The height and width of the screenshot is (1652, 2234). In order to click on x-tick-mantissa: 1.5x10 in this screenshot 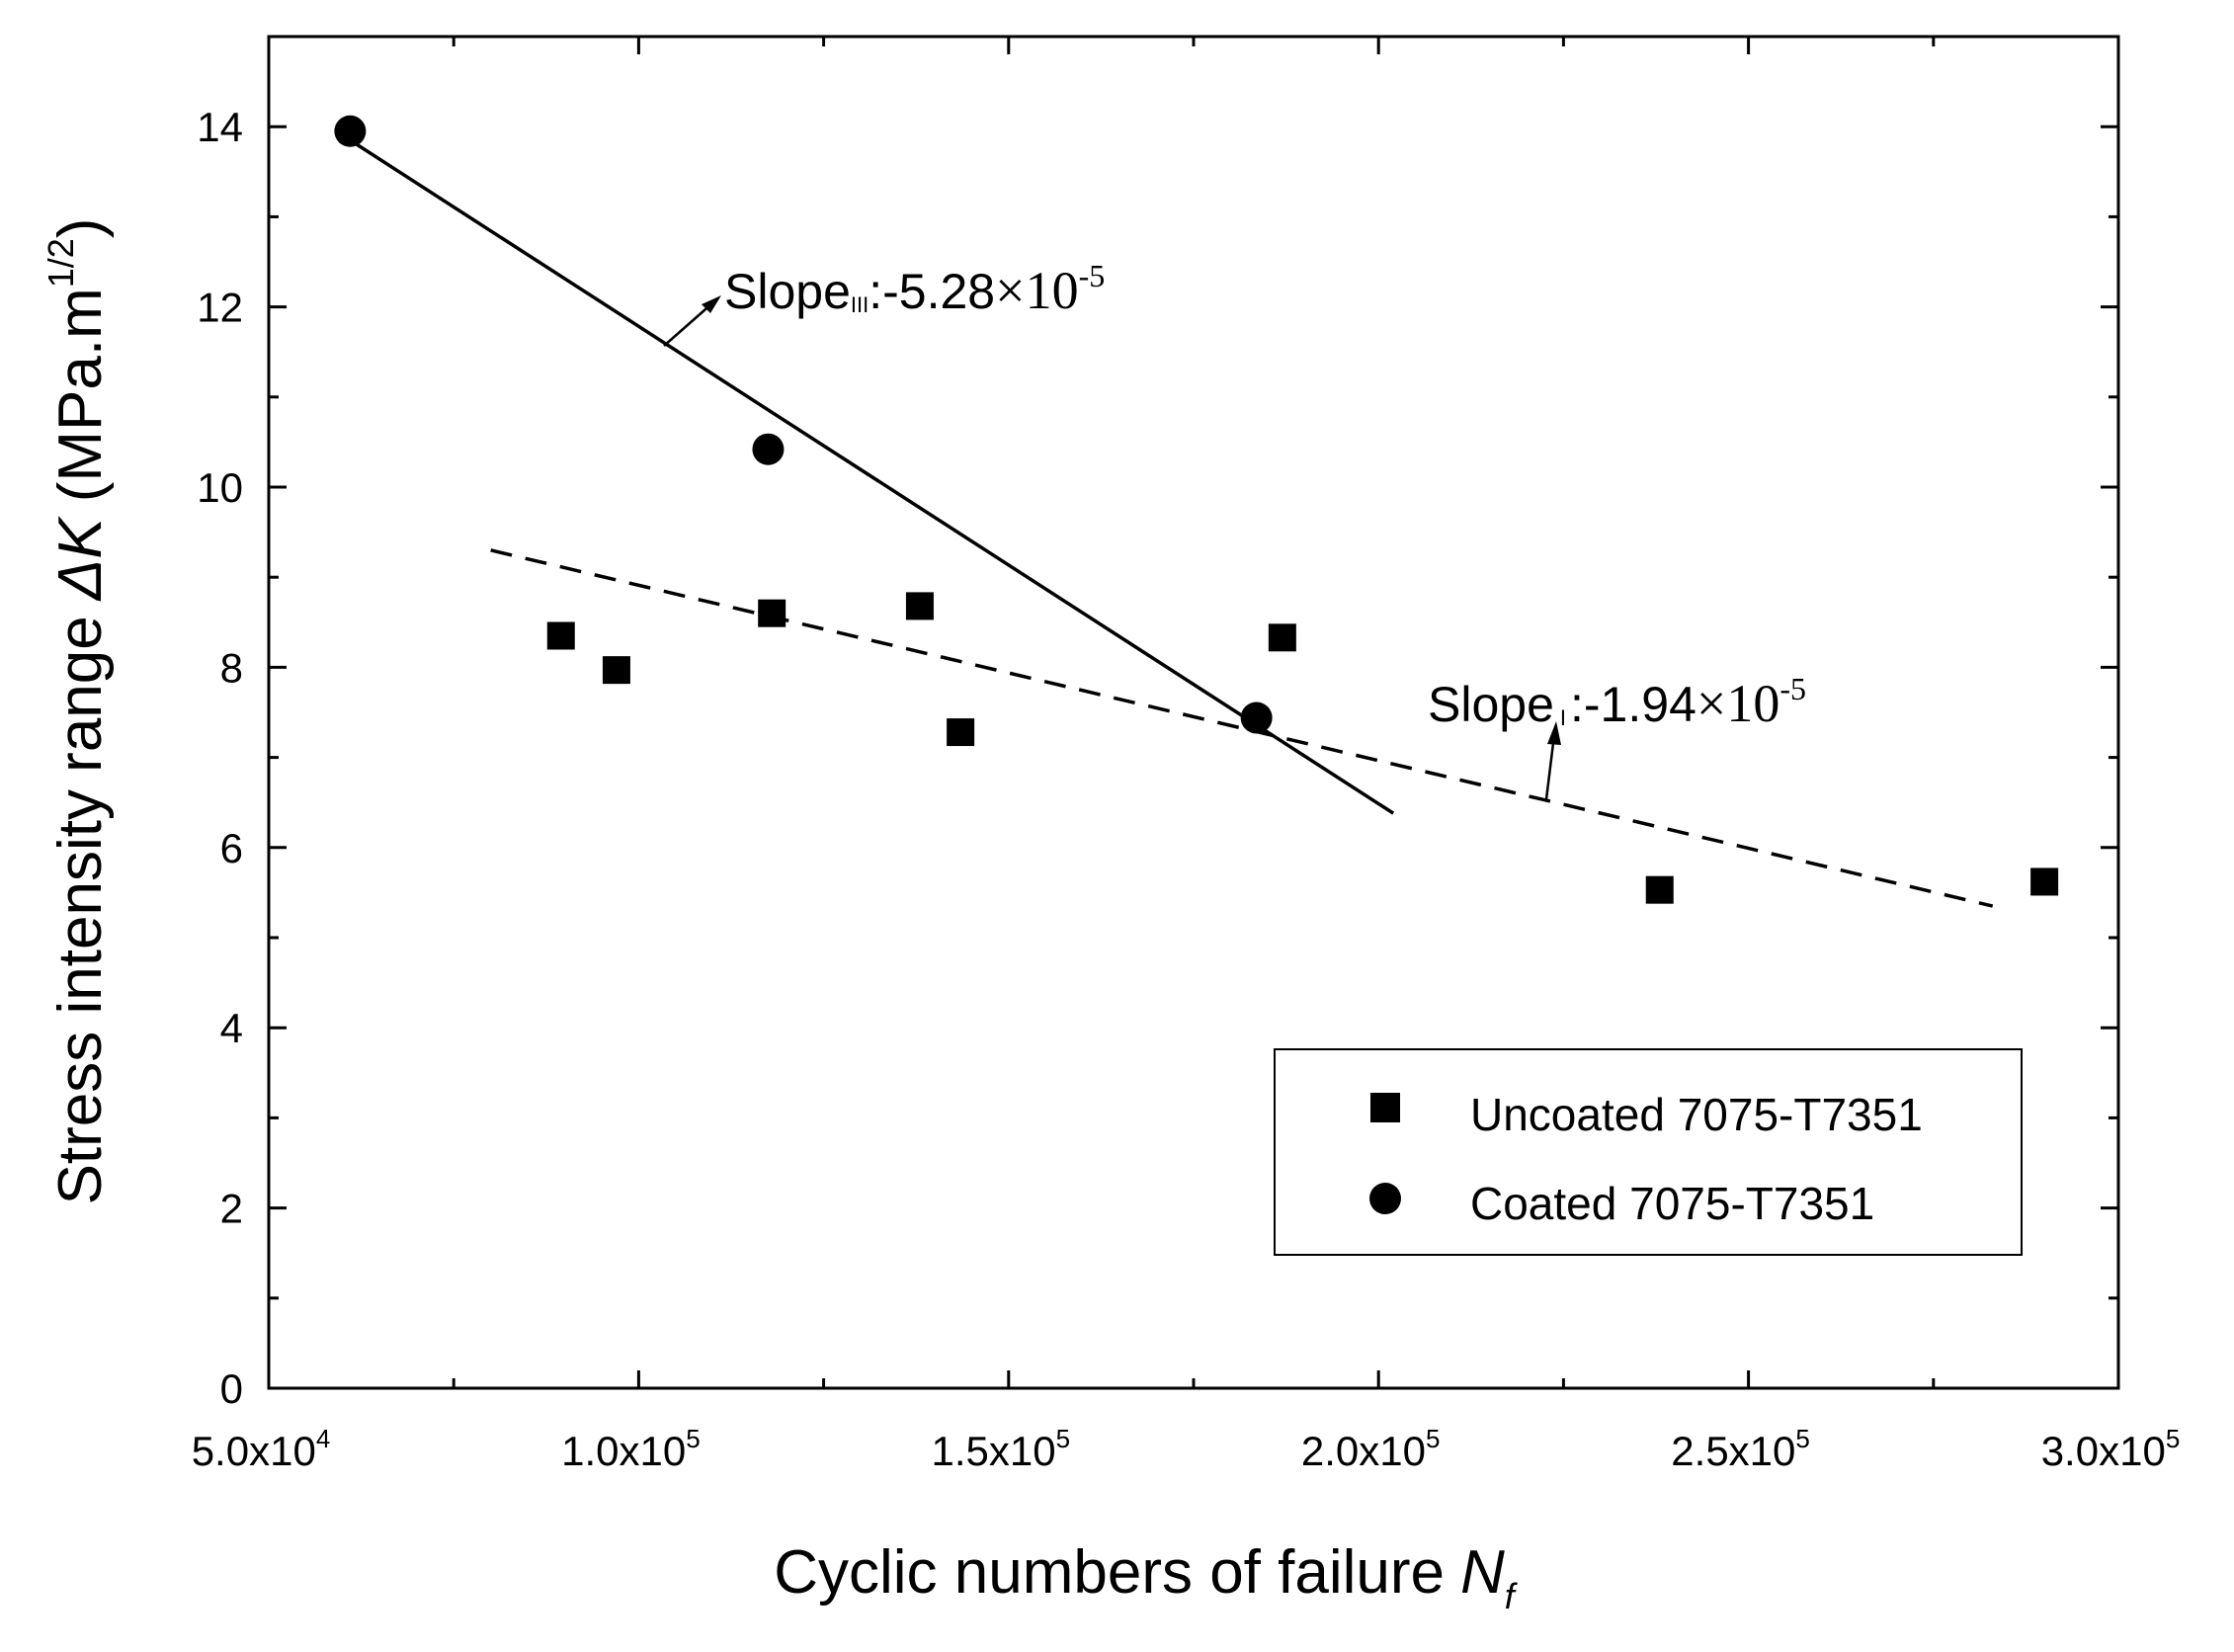, I will do `click(994, 1451)`.